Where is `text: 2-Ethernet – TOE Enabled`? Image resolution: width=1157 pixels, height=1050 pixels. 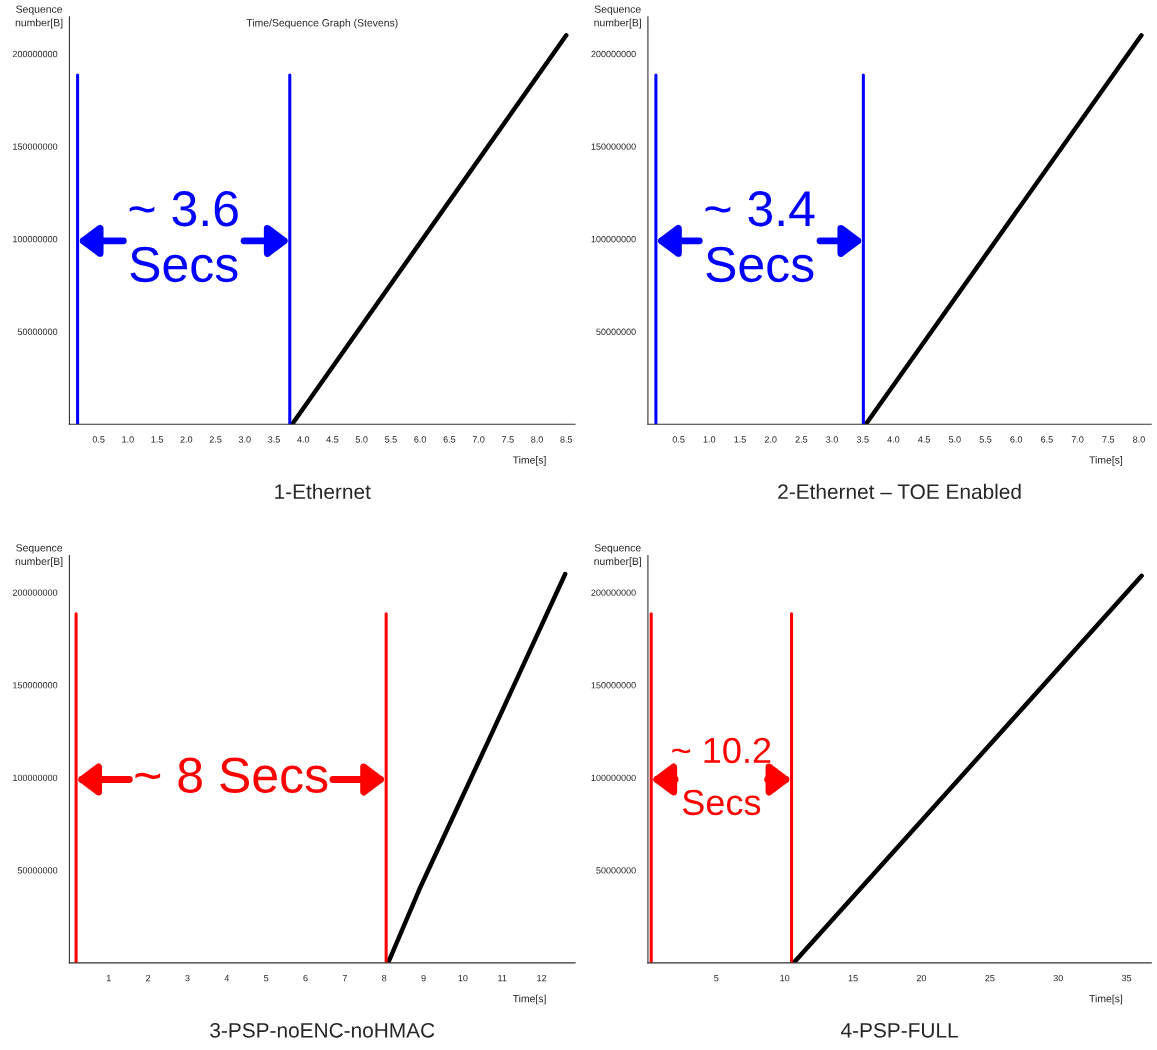
text: 2-Ethernet – TOE Enabled is located at coordinates (899, 491).